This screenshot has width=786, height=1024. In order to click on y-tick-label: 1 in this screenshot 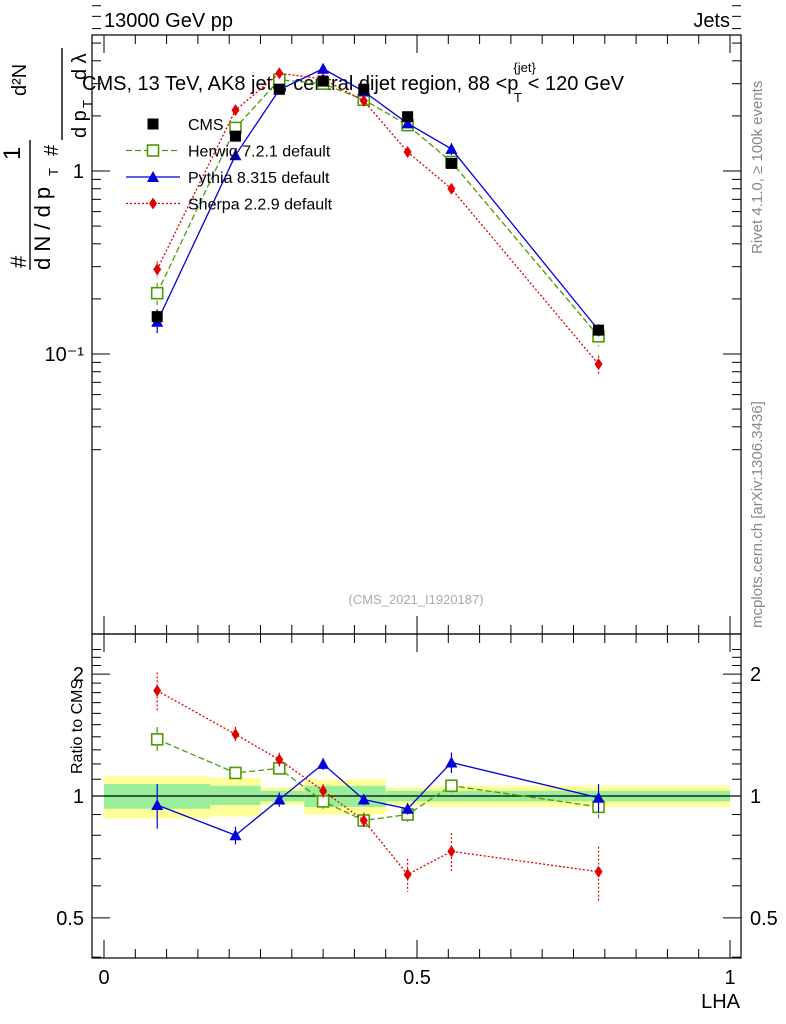, I will do `click(78, 172)`.